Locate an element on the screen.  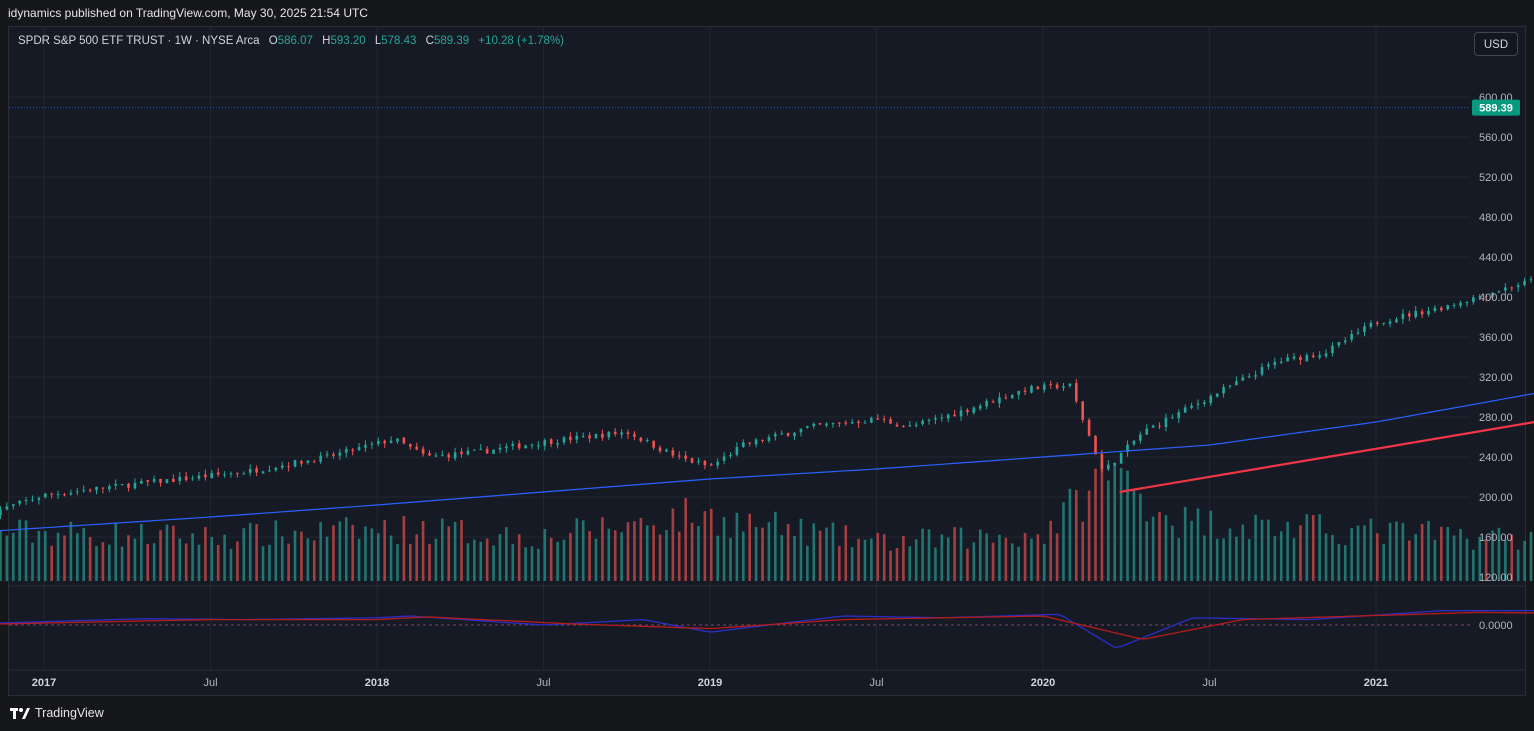
price-tick-label: 120.00 is located at coordinates (1496, 578).